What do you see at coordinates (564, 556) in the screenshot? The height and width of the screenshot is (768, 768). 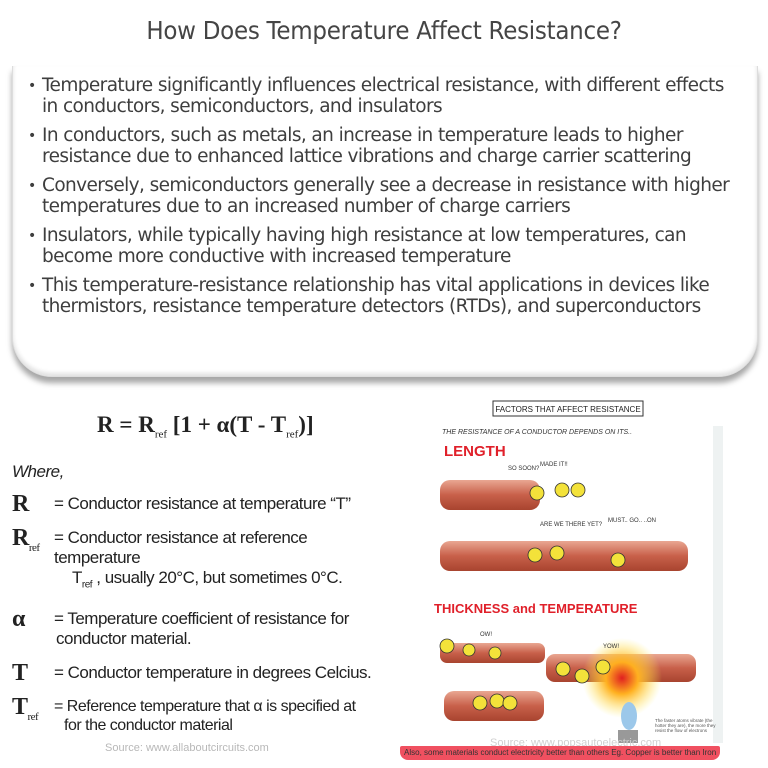 I see `long-pipe` at bounding box center [564, 556].